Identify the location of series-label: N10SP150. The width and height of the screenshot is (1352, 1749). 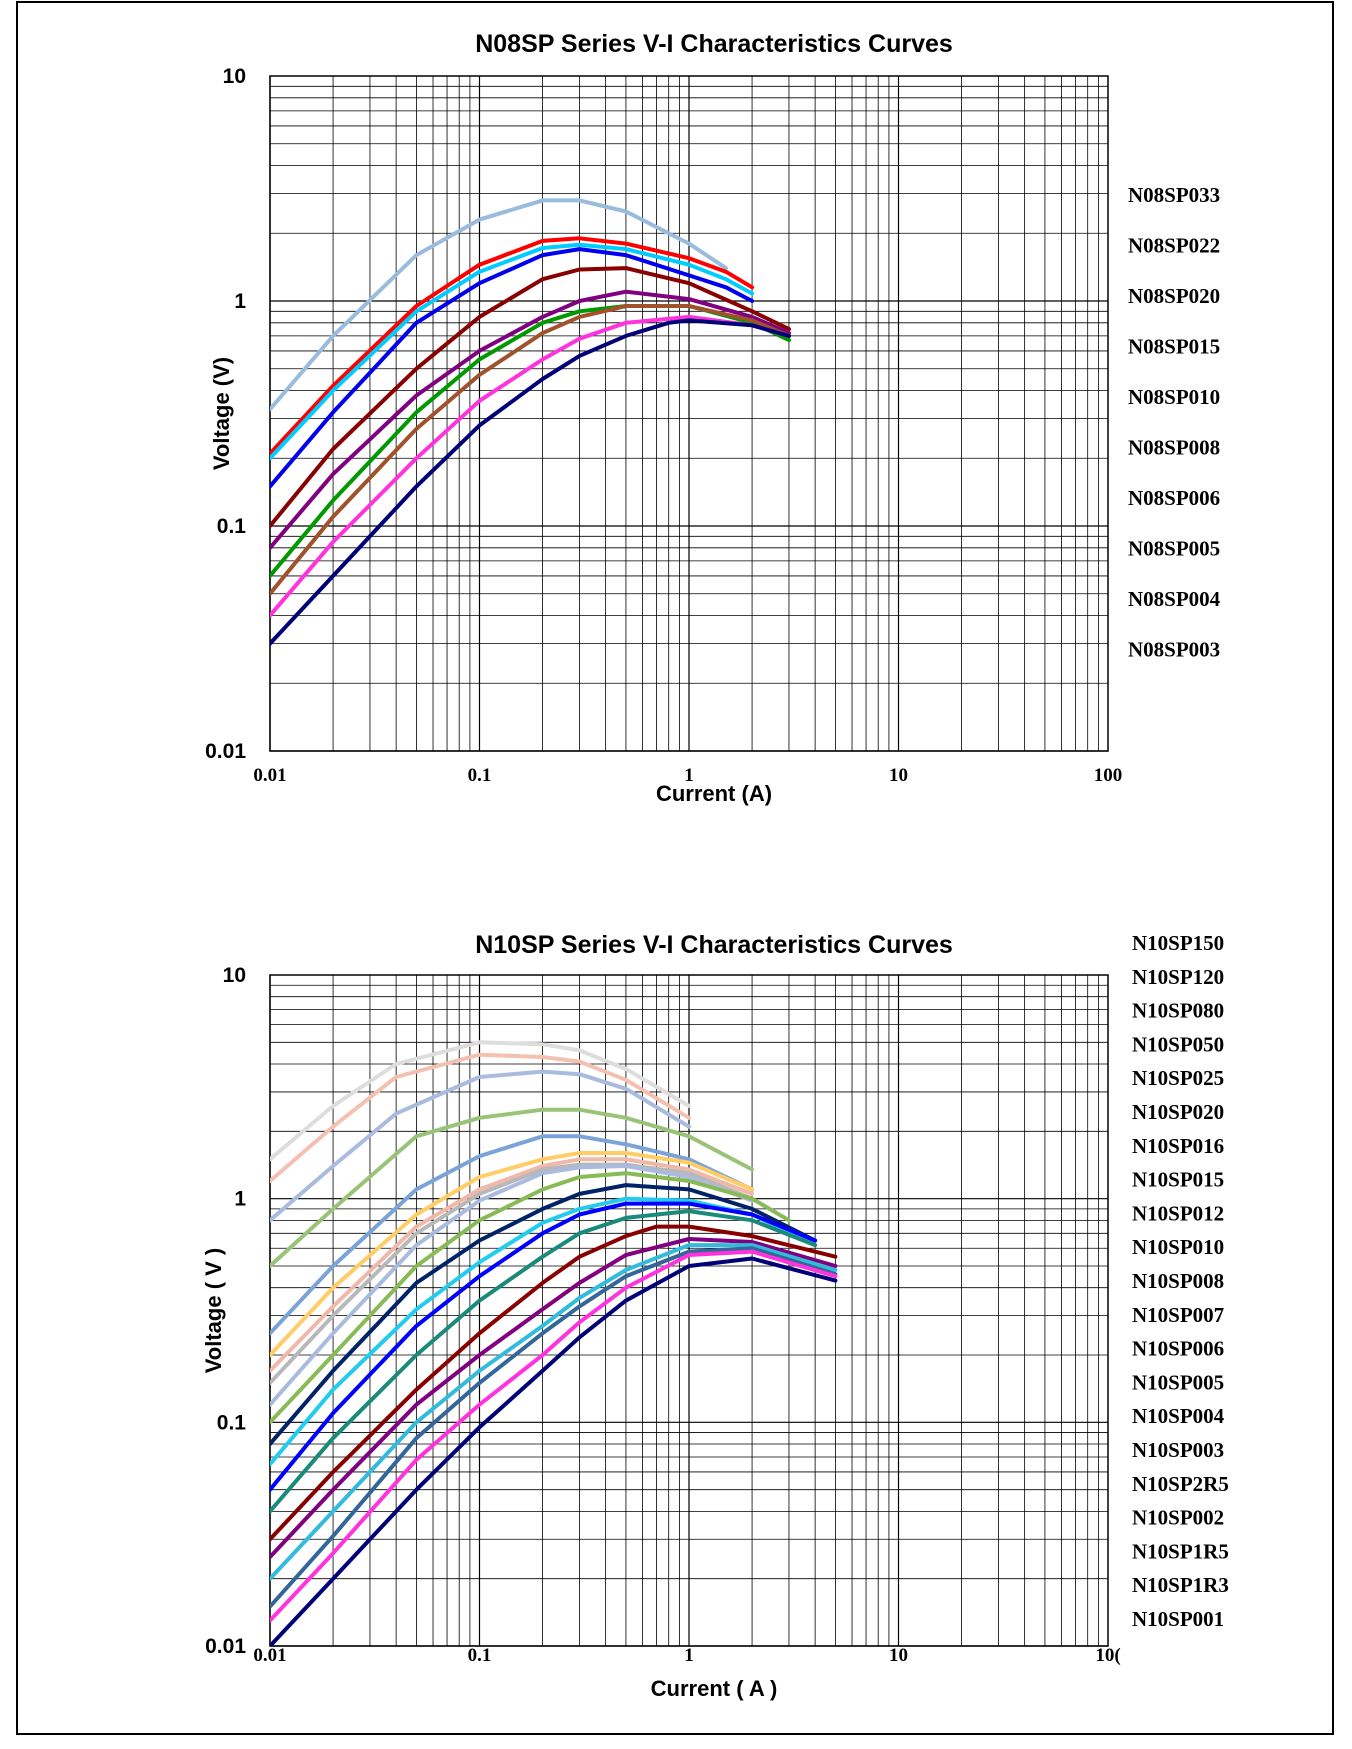
(1178, 943).